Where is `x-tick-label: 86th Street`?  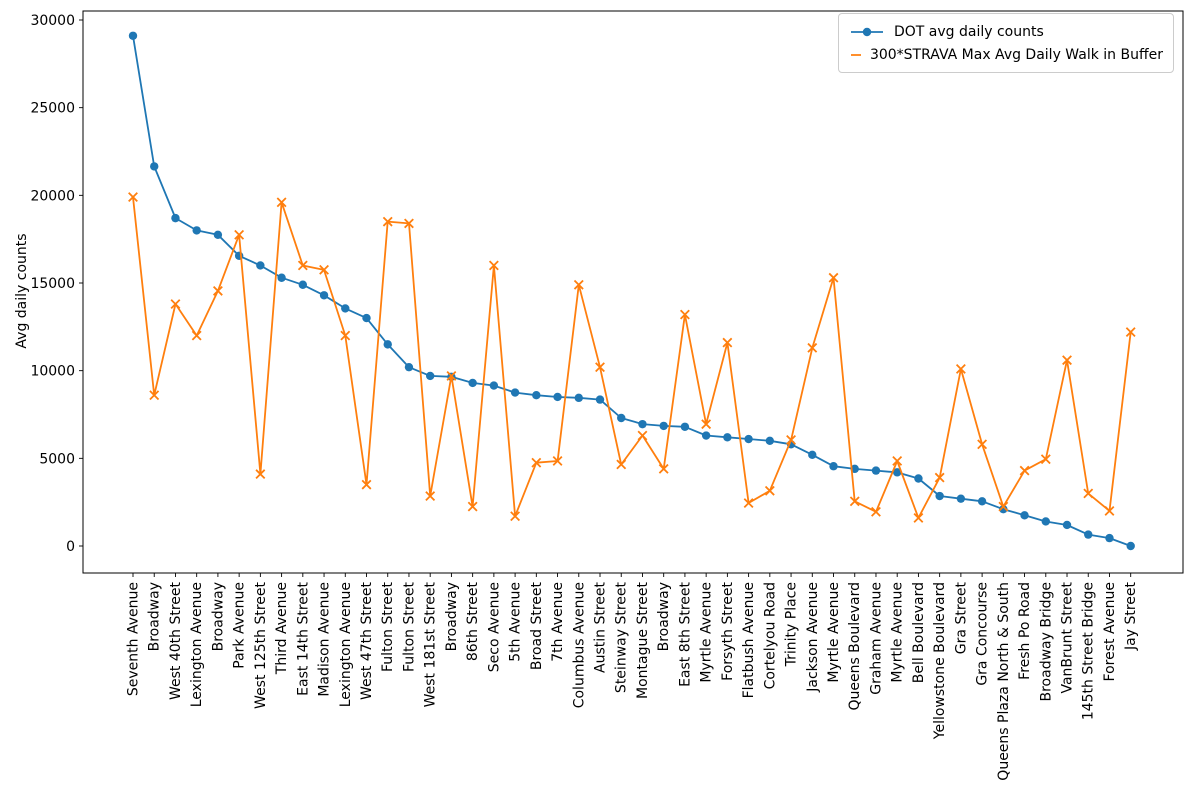 x-tick-label: 86th Street is located at coordinates (473, 621).